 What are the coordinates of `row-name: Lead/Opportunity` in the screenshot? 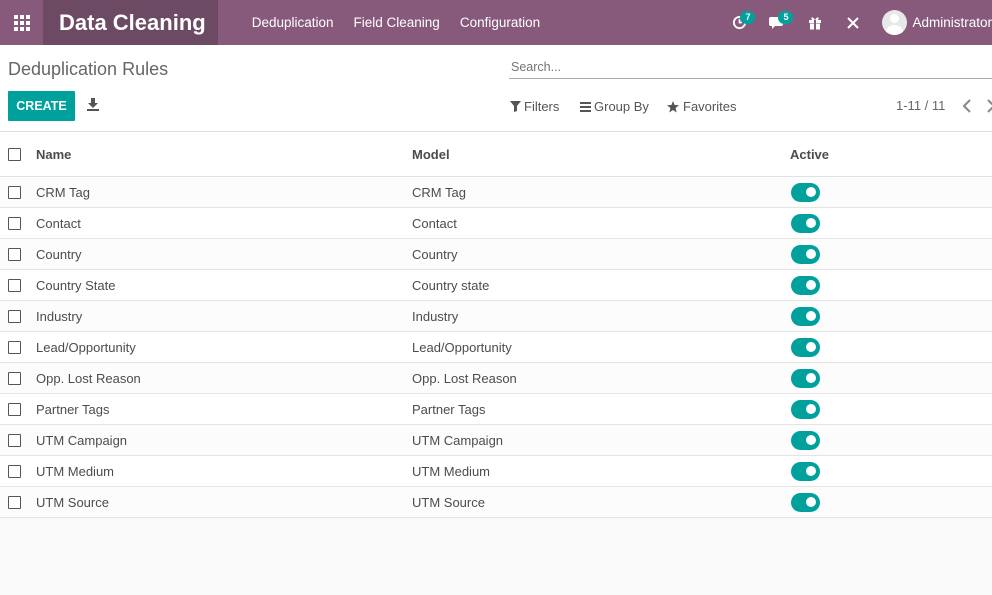 It's located at (86, 347).